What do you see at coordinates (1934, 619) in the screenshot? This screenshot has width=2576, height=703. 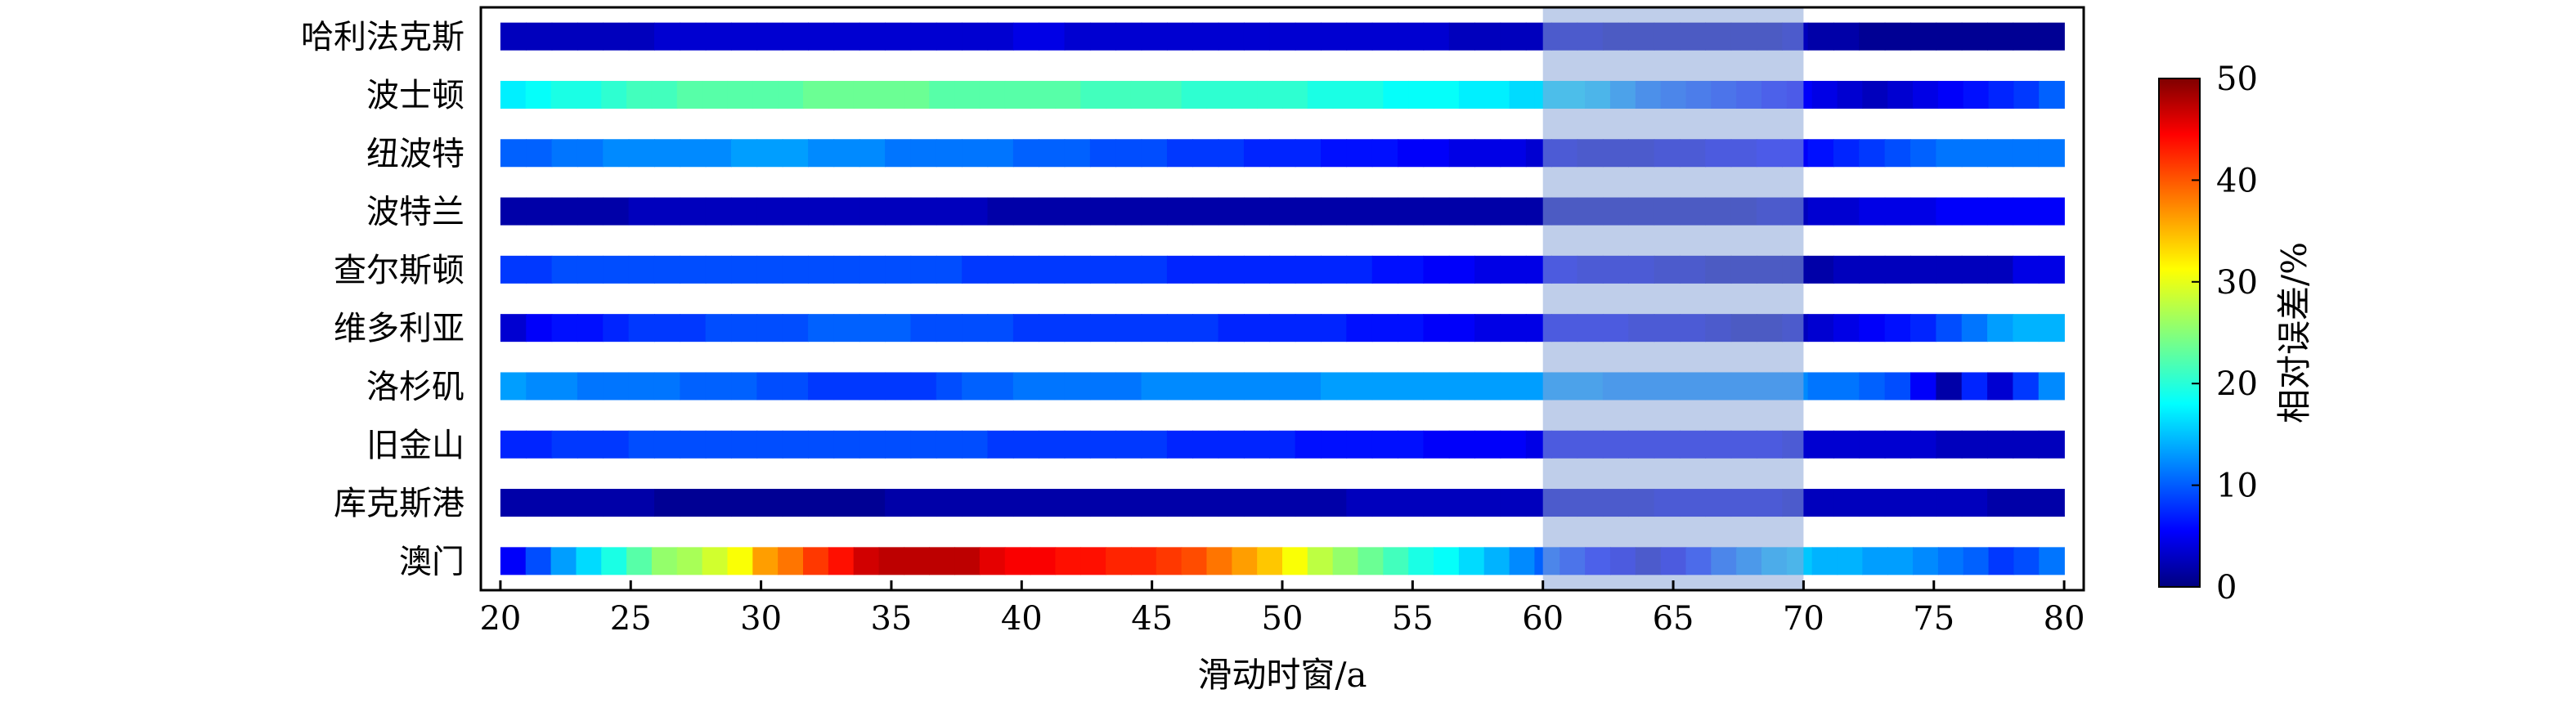 I see `x-tick-label: 75` at bounding box center [1934, 619].